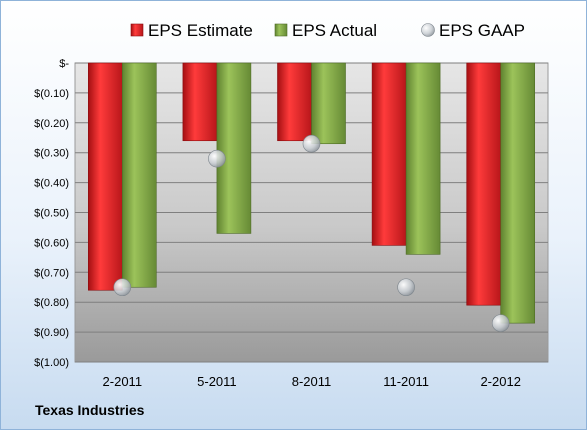  What do you see at coordinates (51, 94) in the screenshot?
I see `y-tick-label: $(0.10)` at bounding box center [51, 94].